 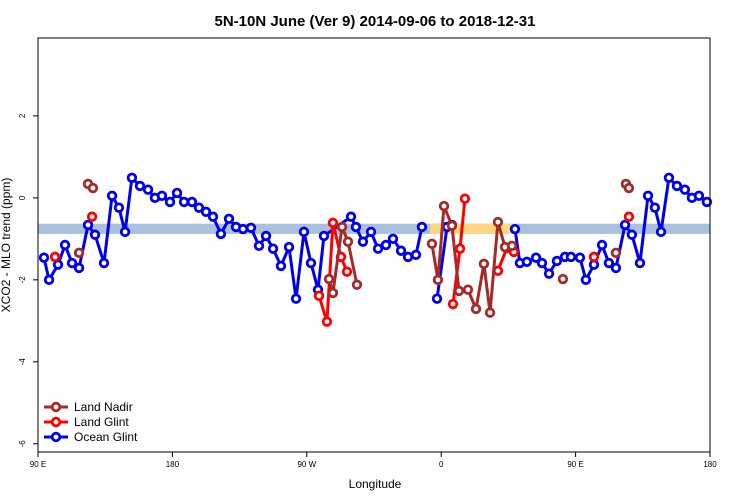 What do you see at coordinates (306, 464) in the screenshot?
I see `x-tick-label: 90 W` at bounding box center [306, 464].